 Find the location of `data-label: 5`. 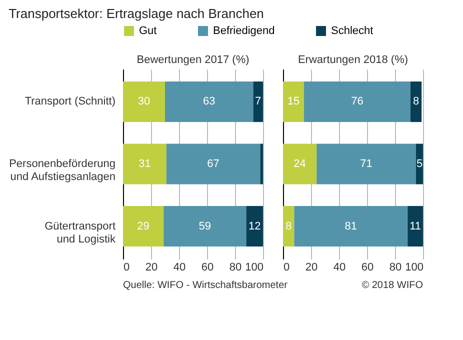

data-label: 5 is located at coordinates (419, 164).